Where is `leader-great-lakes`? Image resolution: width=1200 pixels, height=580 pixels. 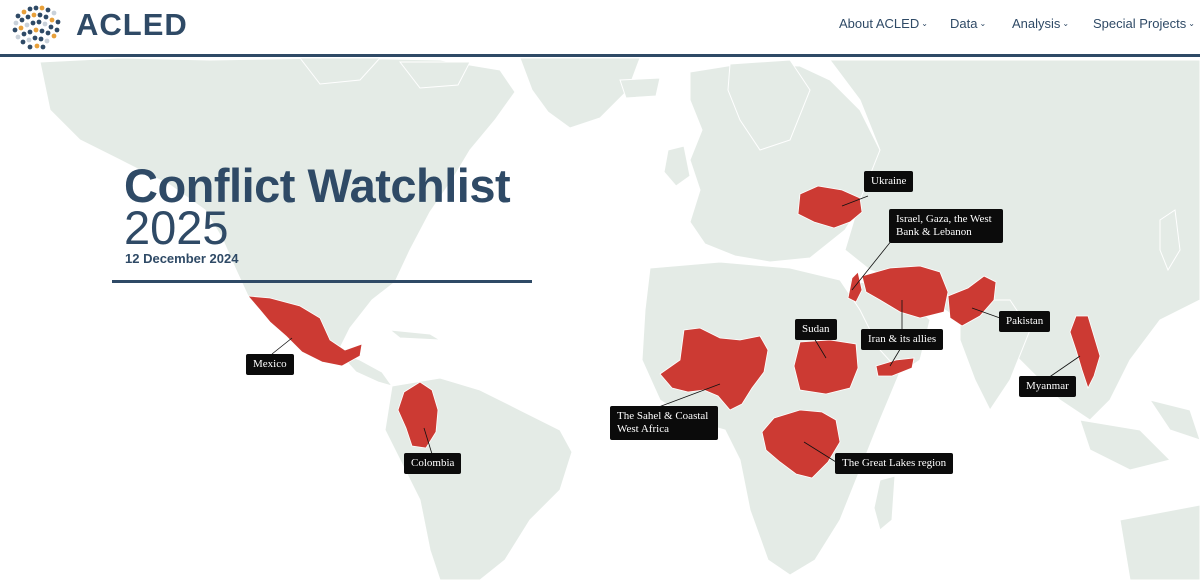 leader-great-lakes is located at coordinates (820, 452).